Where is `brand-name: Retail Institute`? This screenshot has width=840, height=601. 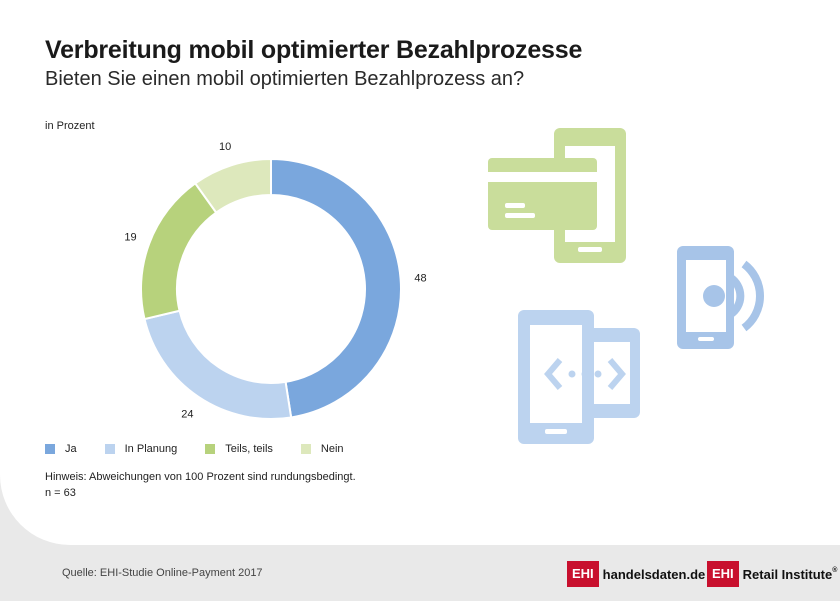 brand-name: Retail Institute is located at coordinates (787, 574).